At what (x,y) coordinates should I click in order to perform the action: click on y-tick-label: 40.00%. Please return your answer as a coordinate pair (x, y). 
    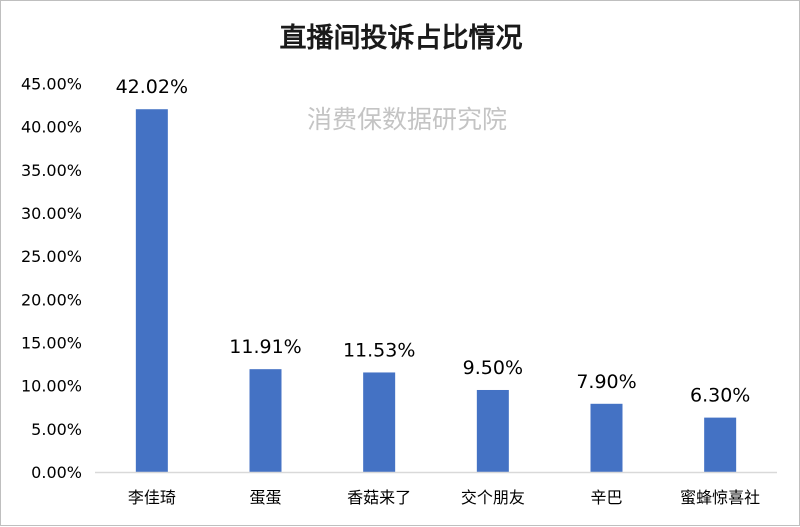
    Looking at the image, I should click on (51, 127).